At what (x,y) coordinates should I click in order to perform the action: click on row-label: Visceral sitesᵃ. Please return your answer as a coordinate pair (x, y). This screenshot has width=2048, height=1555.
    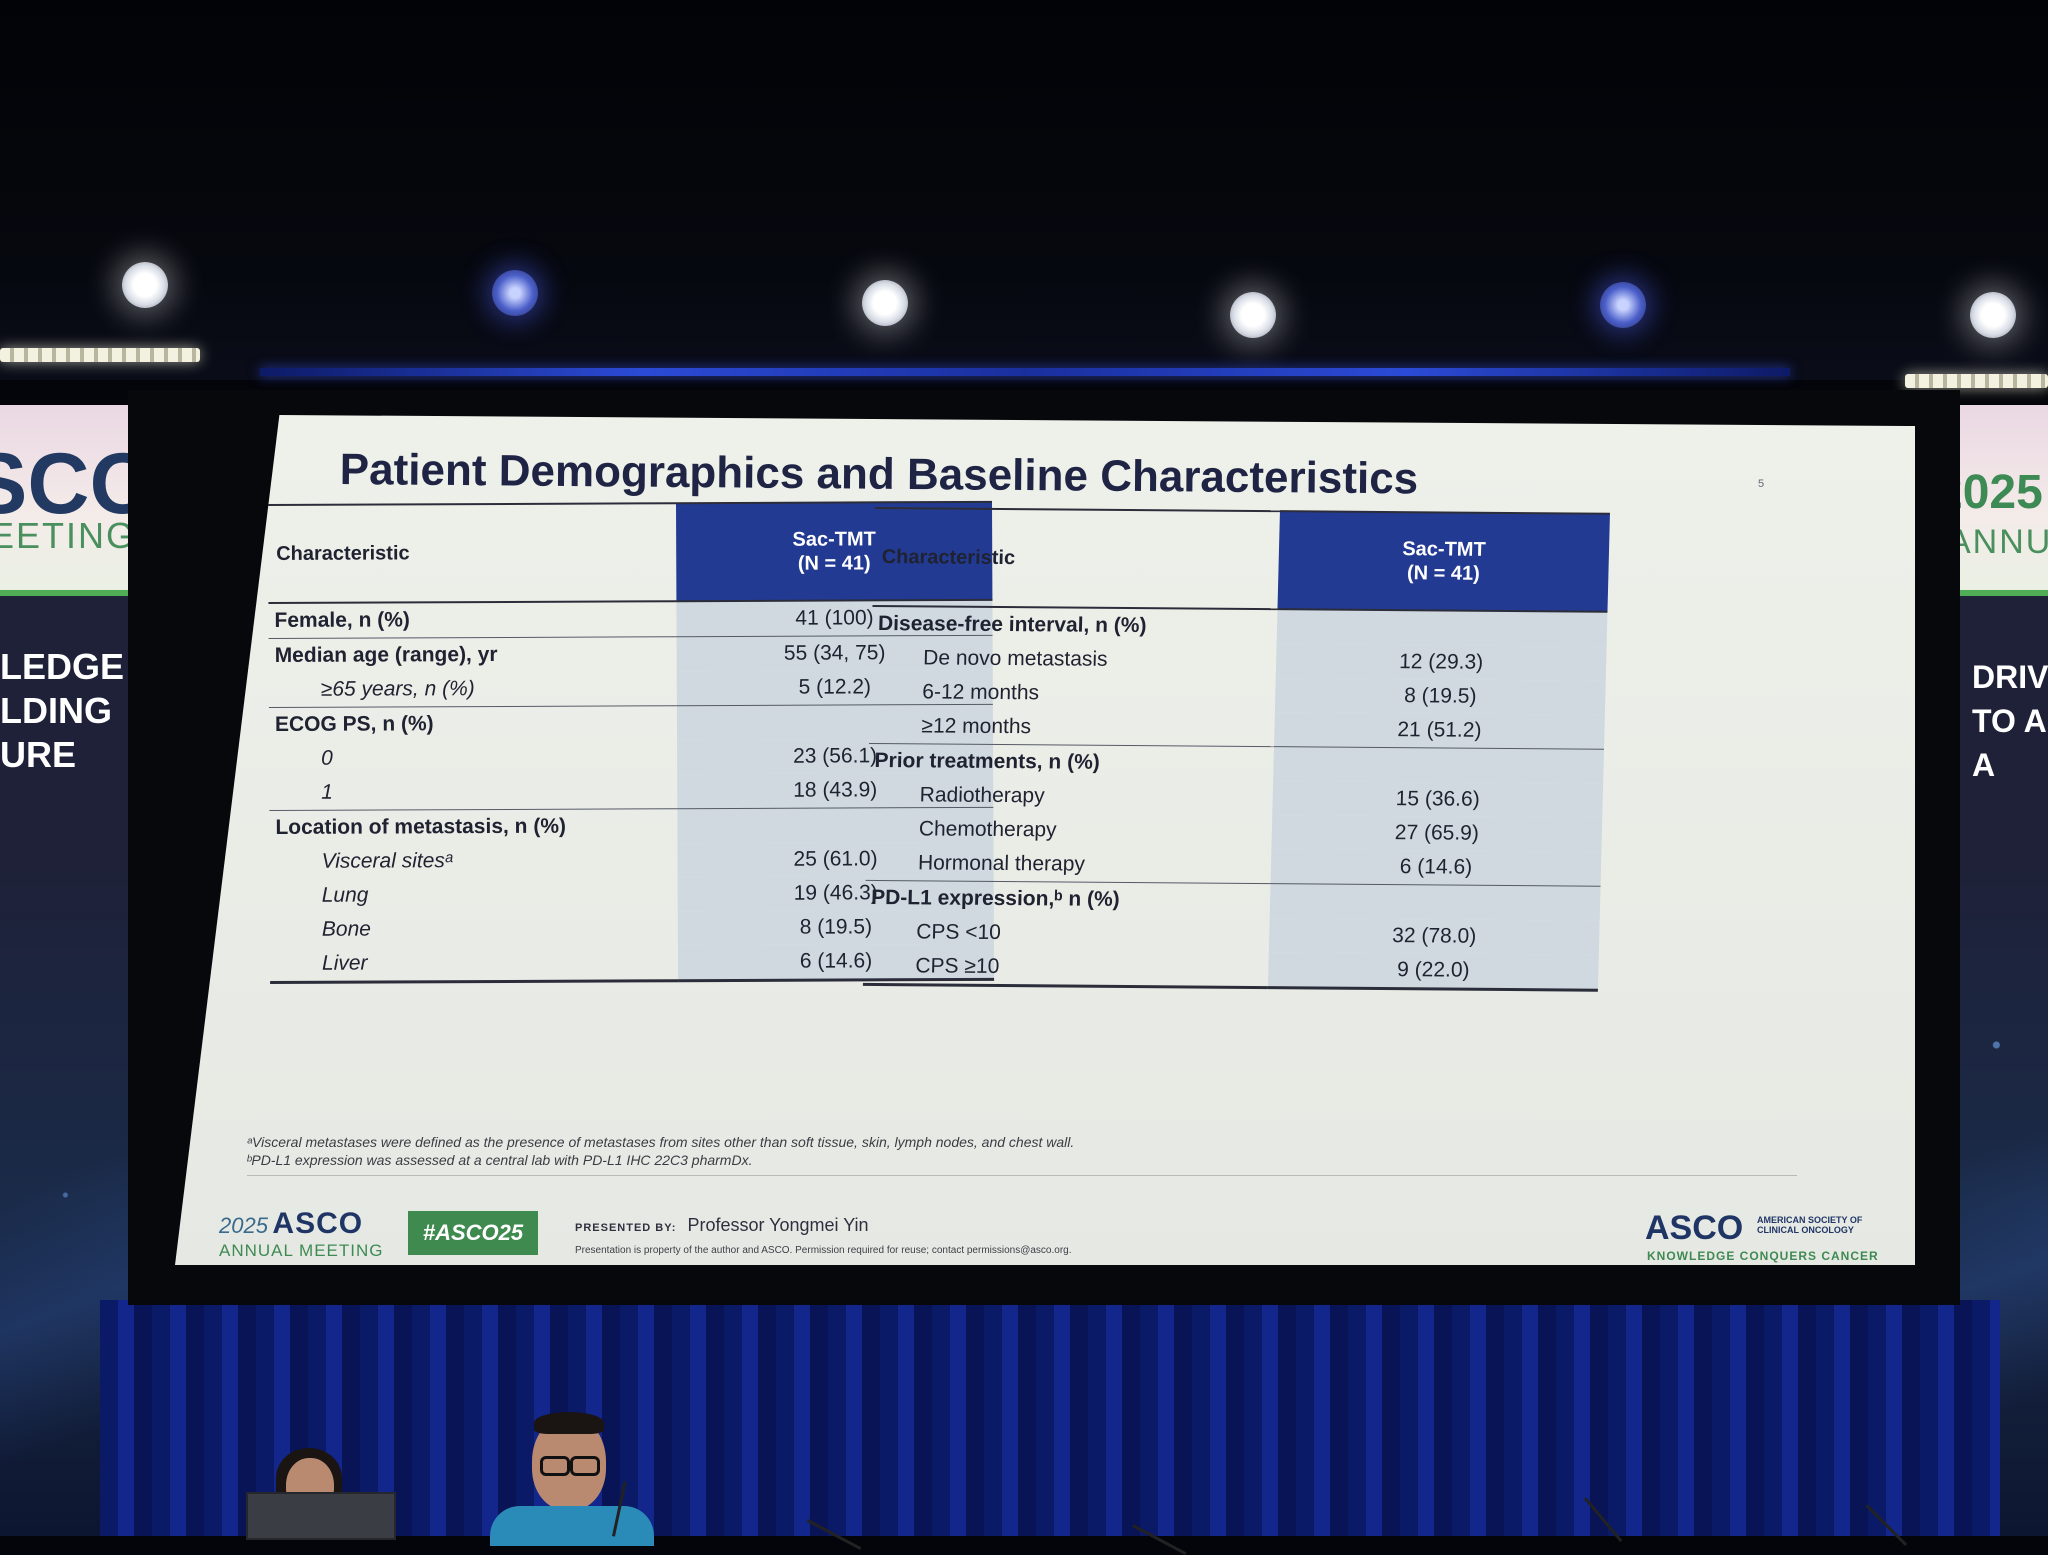
    Looking at the image, I should click on (387, 861).